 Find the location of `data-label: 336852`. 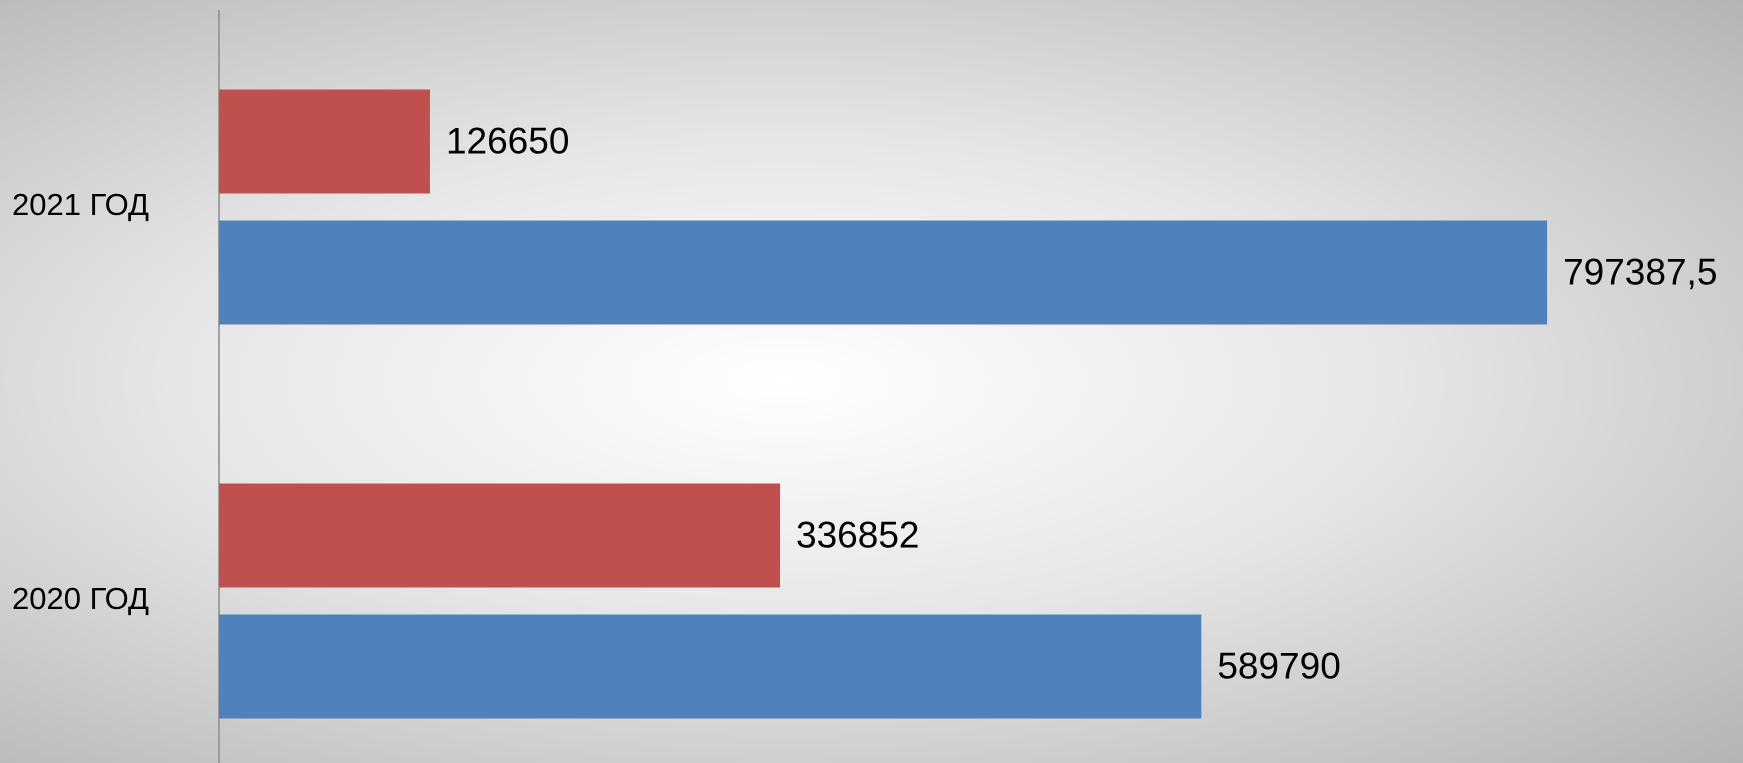

data-label: 336852 is located at coordinates (857, 534).